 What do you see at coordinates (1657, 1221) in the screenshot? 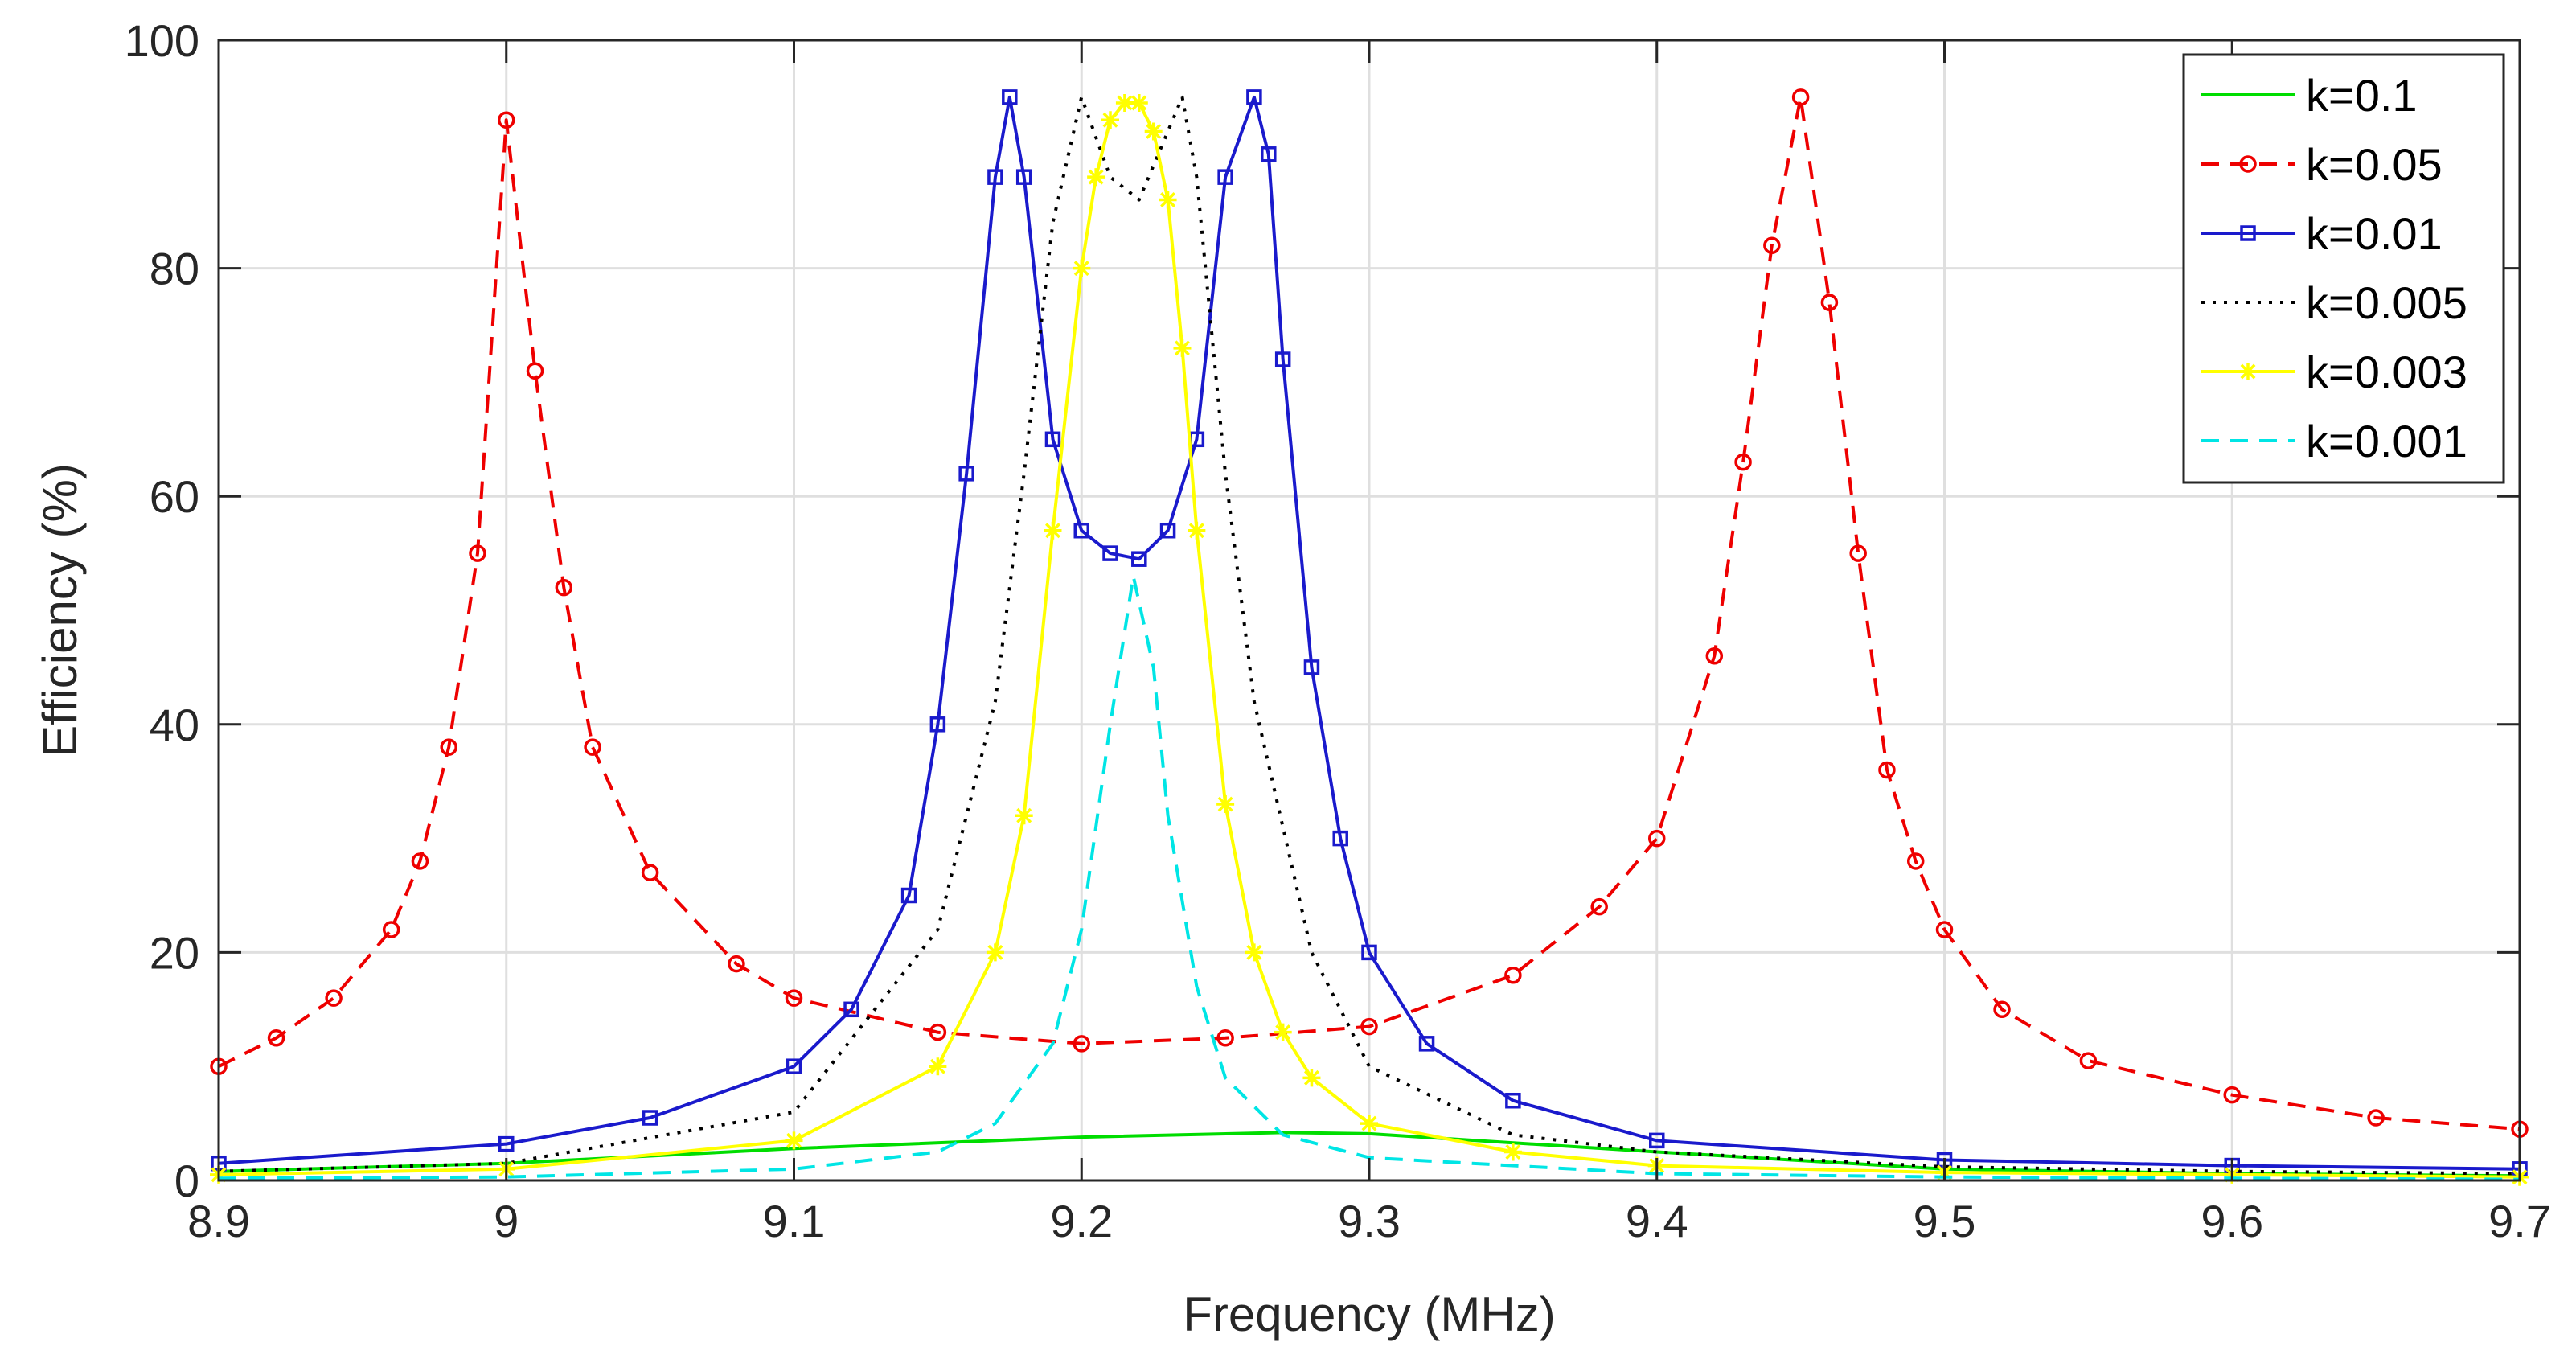
I see `x-tick-label: 9.4` at bounding box center [1657, 1221].